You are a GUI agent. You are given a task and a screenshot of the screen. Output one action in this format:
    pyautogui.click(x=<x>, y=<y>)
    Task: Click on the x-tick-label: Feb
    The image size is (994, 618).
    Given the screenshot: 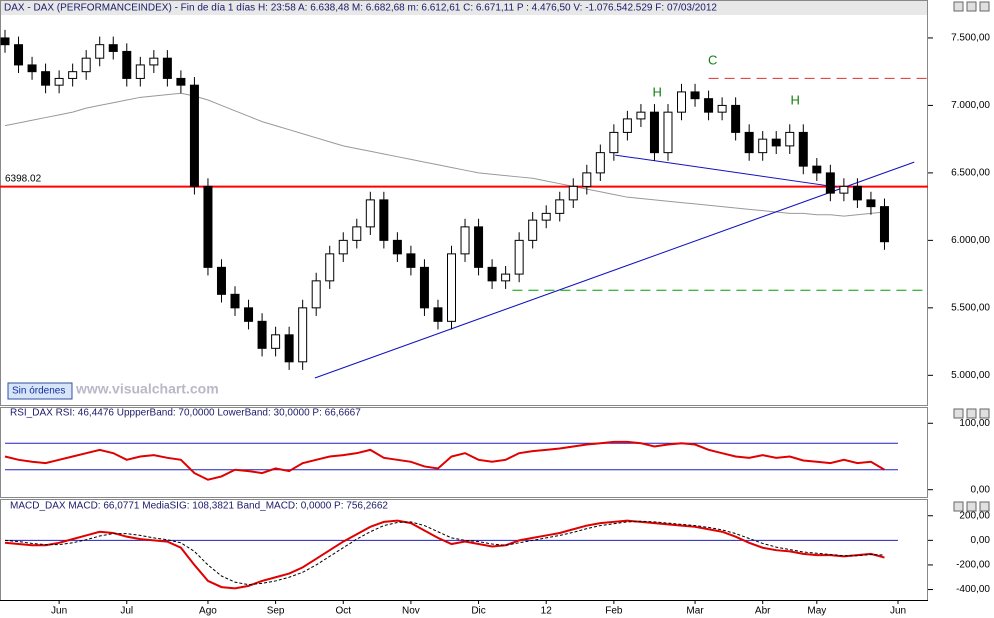 What is the action you would take?
    pyautogui.click(x=614, y=611)
    